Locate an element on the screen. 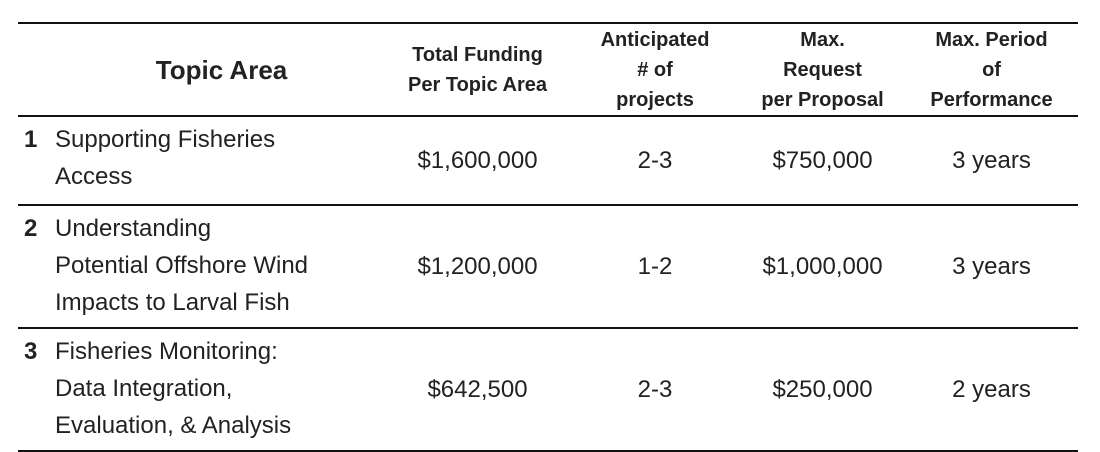  cell-line: of is located at coordinates (991, 69).